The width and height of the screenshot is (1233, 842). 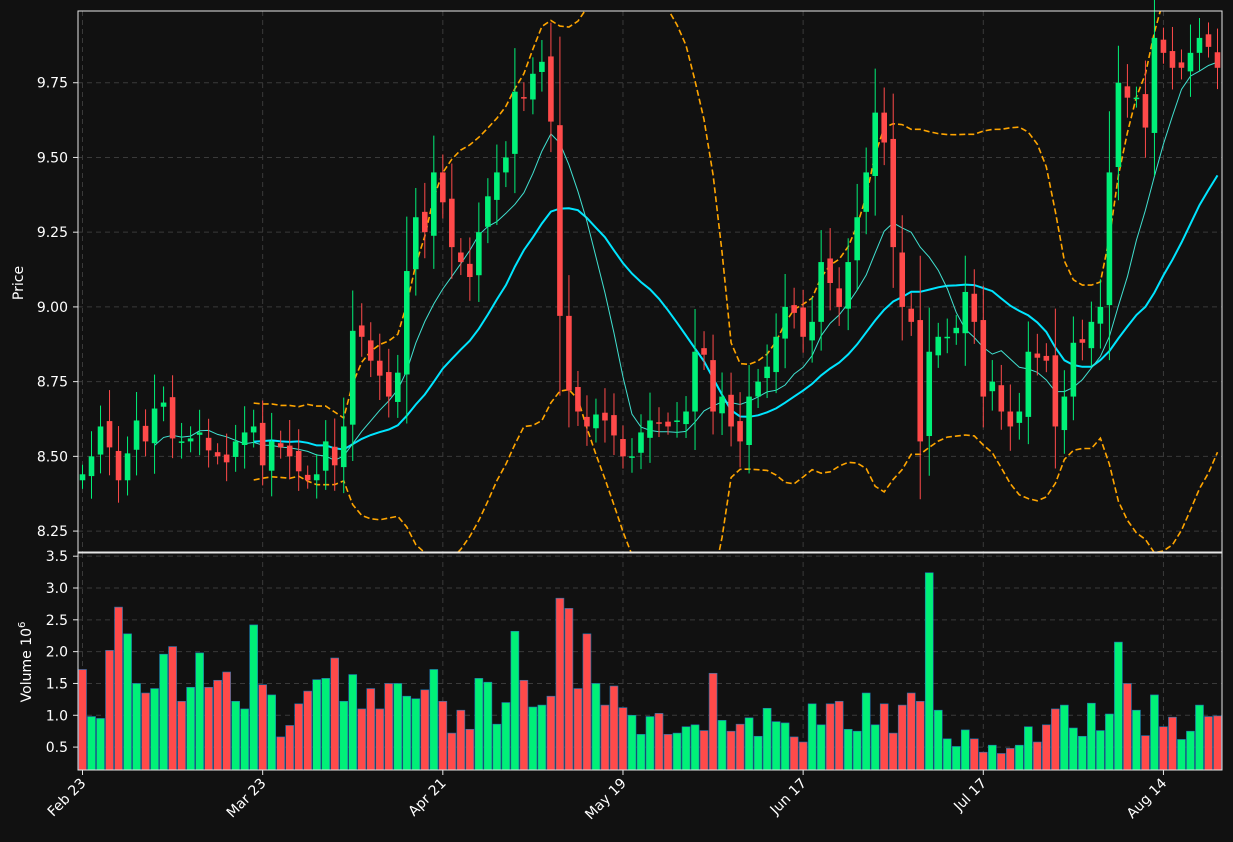 What do you see at coordinates (22, 625) in the screenshot?
I see `volume-axis-exponent: 6` at bounding box center [22, 625].